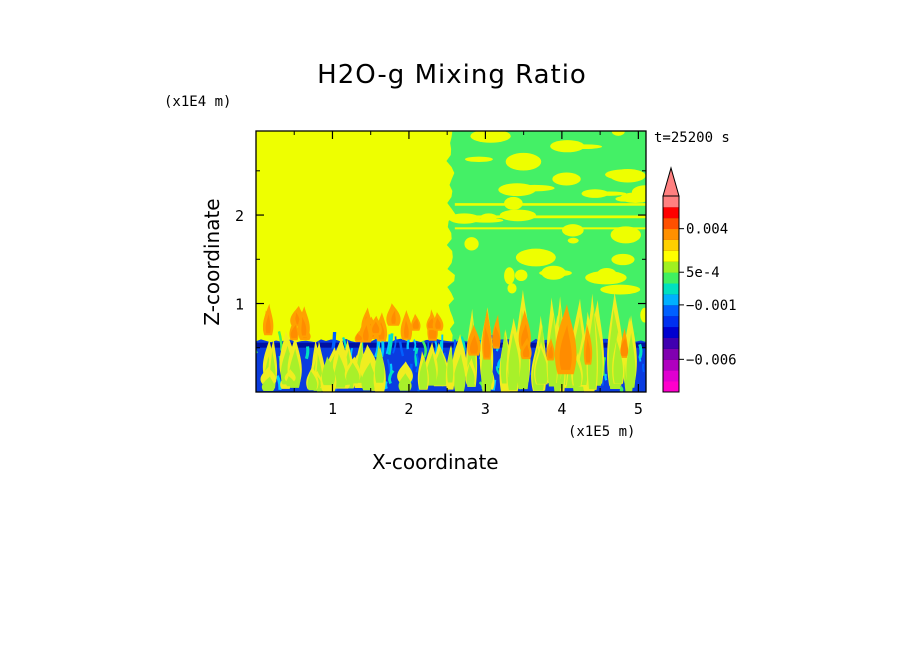 Image resolution: width=904 pixels, height=654 pixels. I want to click on colorbar-extend-arrow, so click(671, 181).